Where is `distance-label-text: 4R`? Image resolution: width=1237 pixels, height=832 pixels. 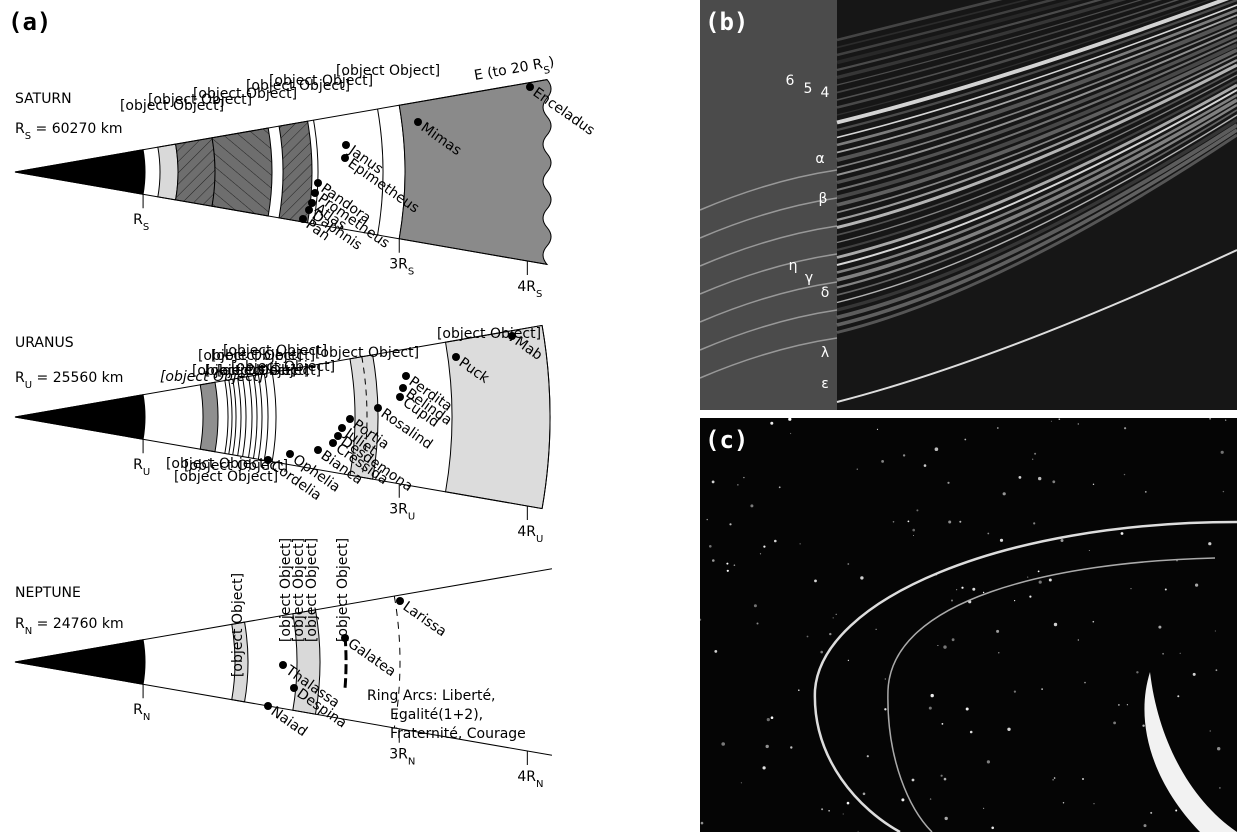
distance-label-text: 4R is located at coordinates (526, 287).